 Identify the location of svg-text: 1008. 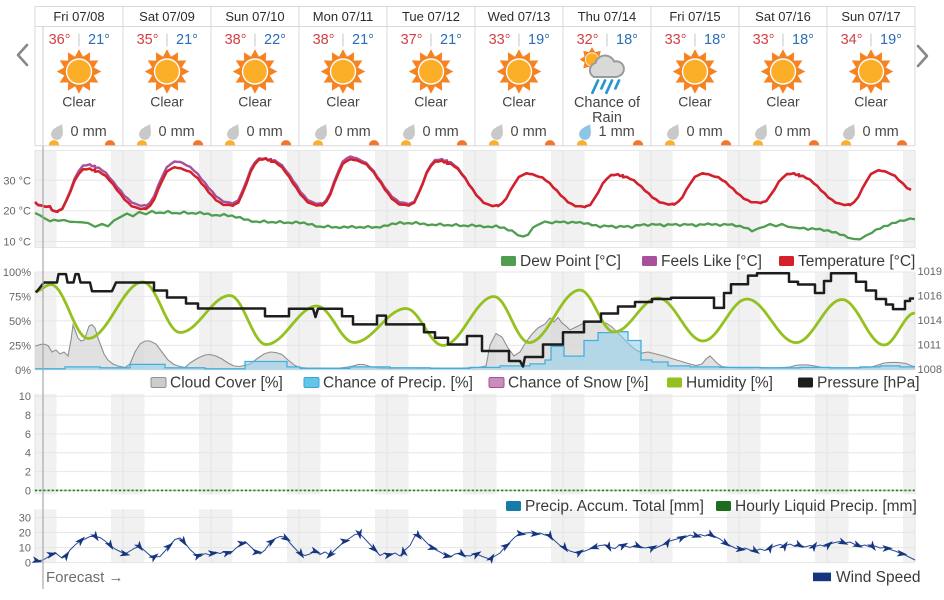
(930, 370).